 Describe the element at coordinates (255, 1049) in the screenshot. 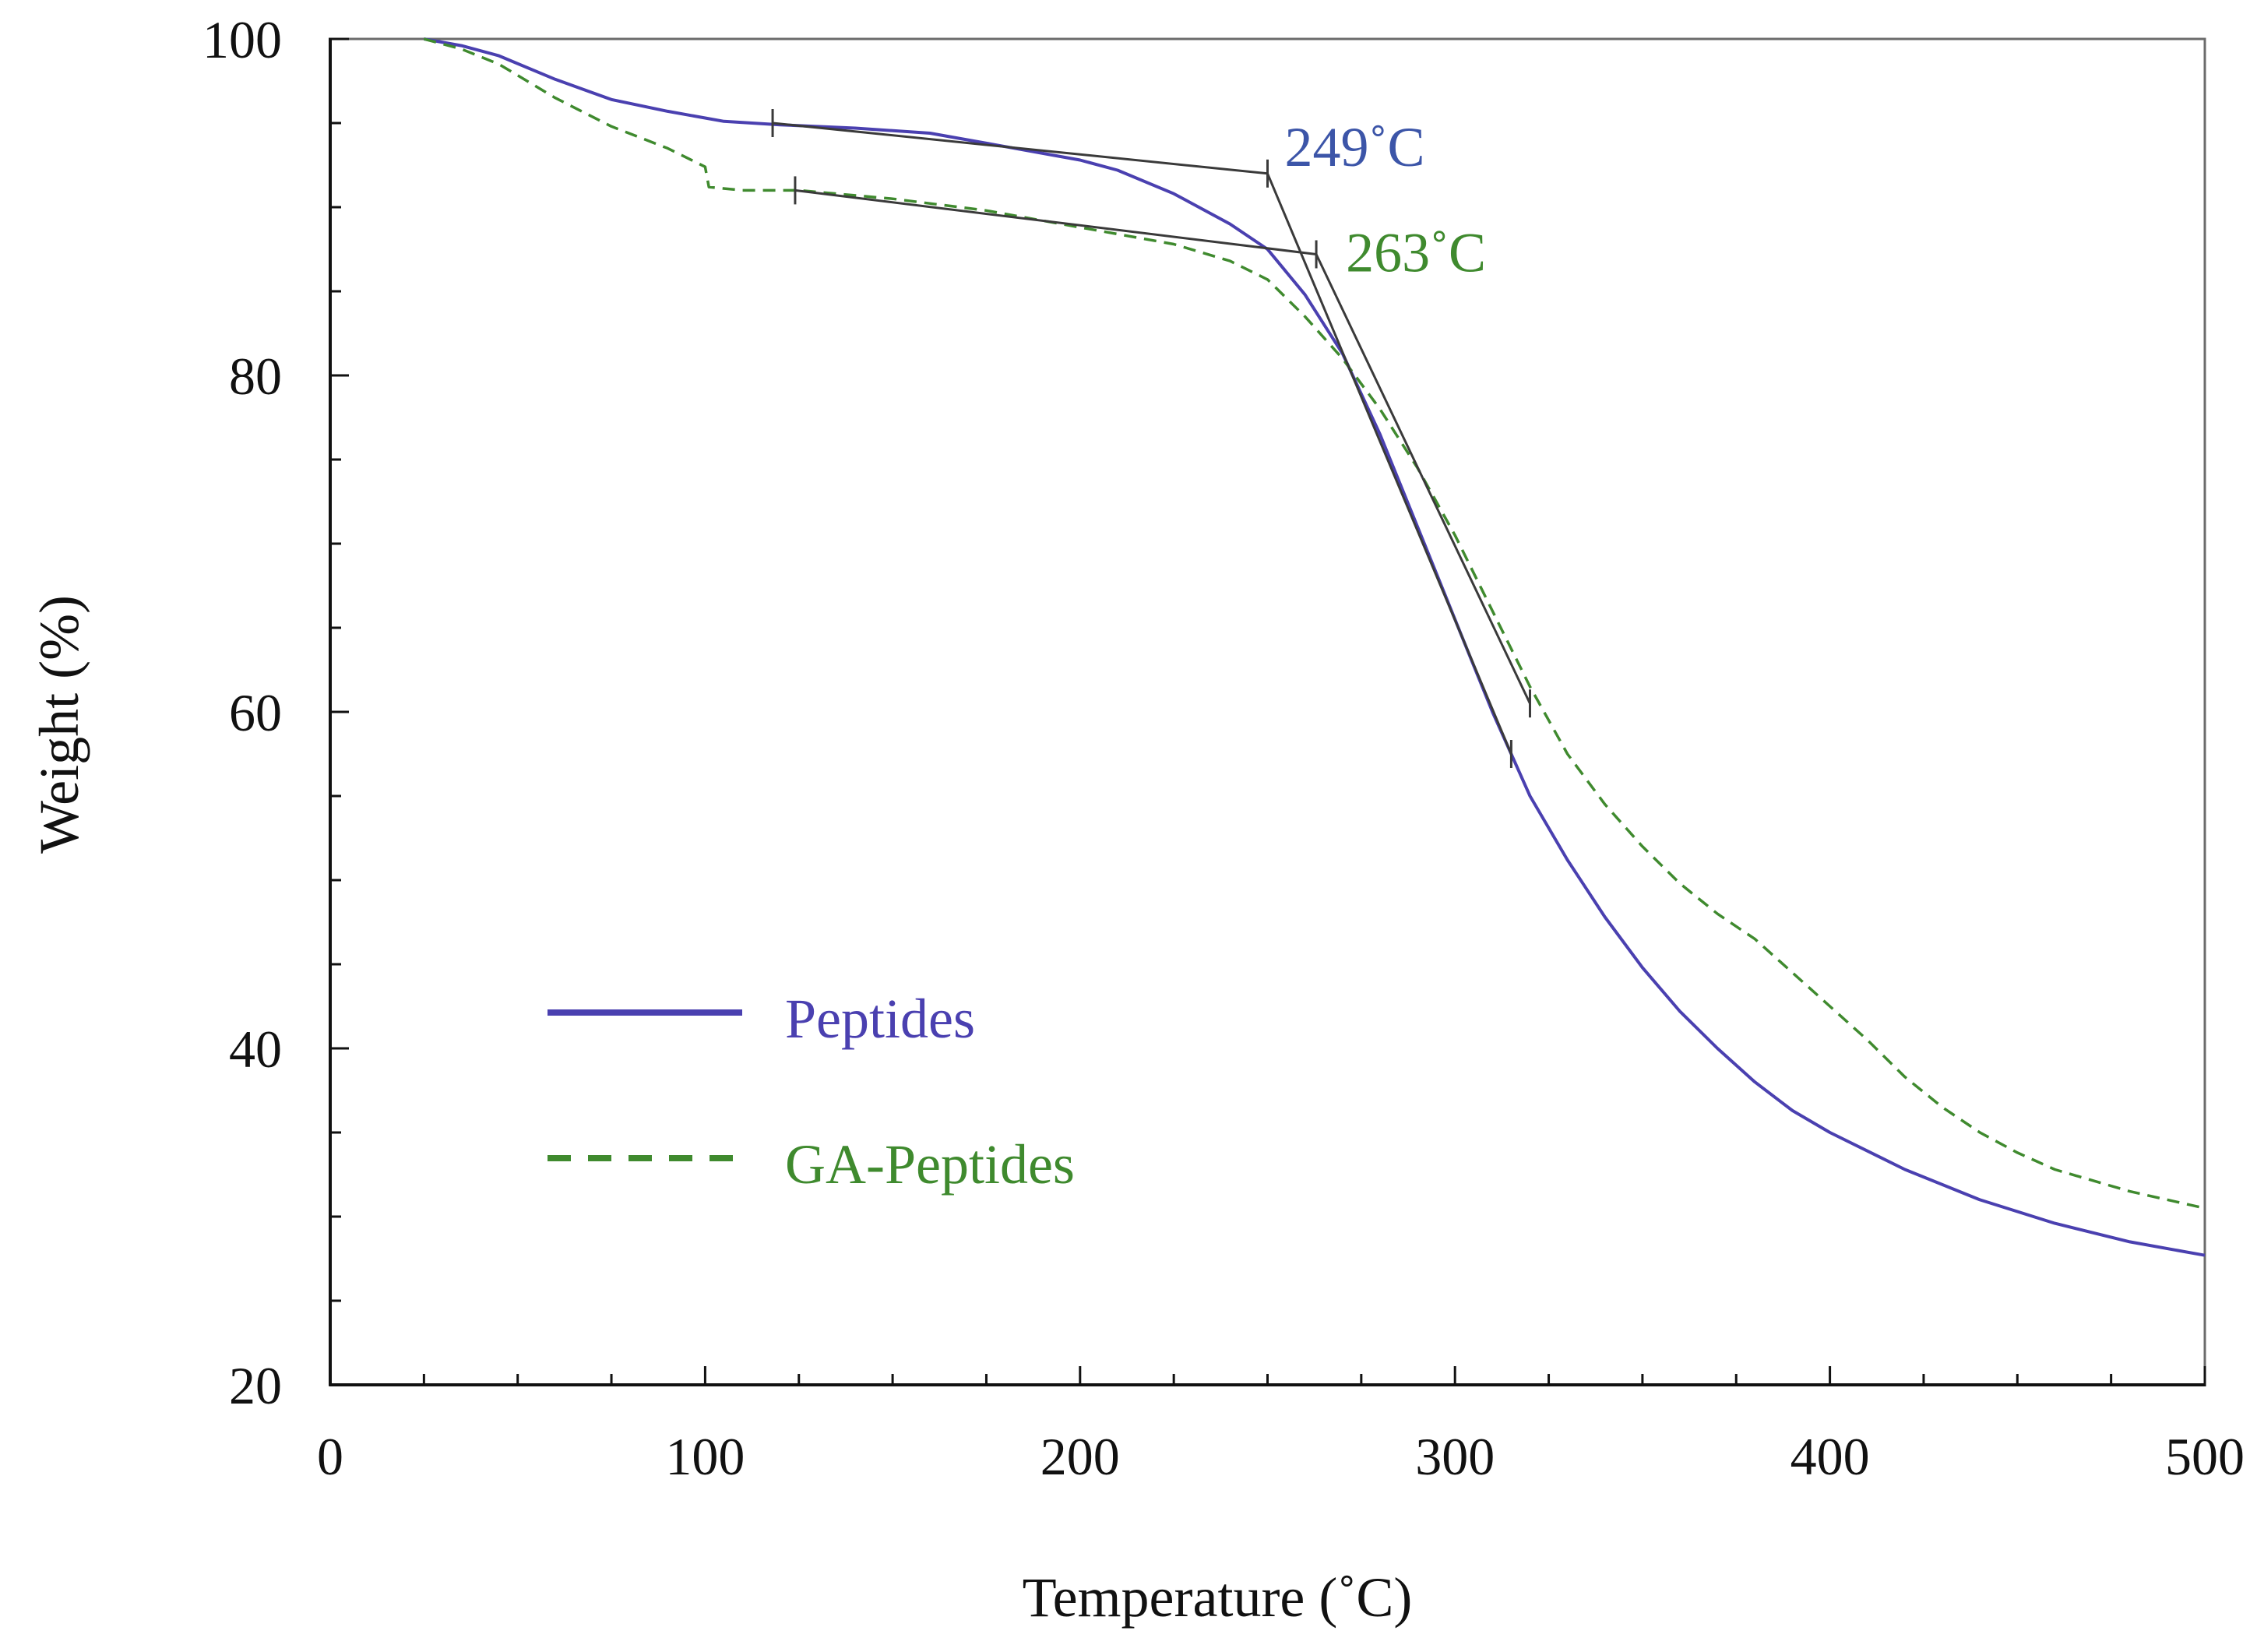

I see `y-tick-label: 40` at that location.